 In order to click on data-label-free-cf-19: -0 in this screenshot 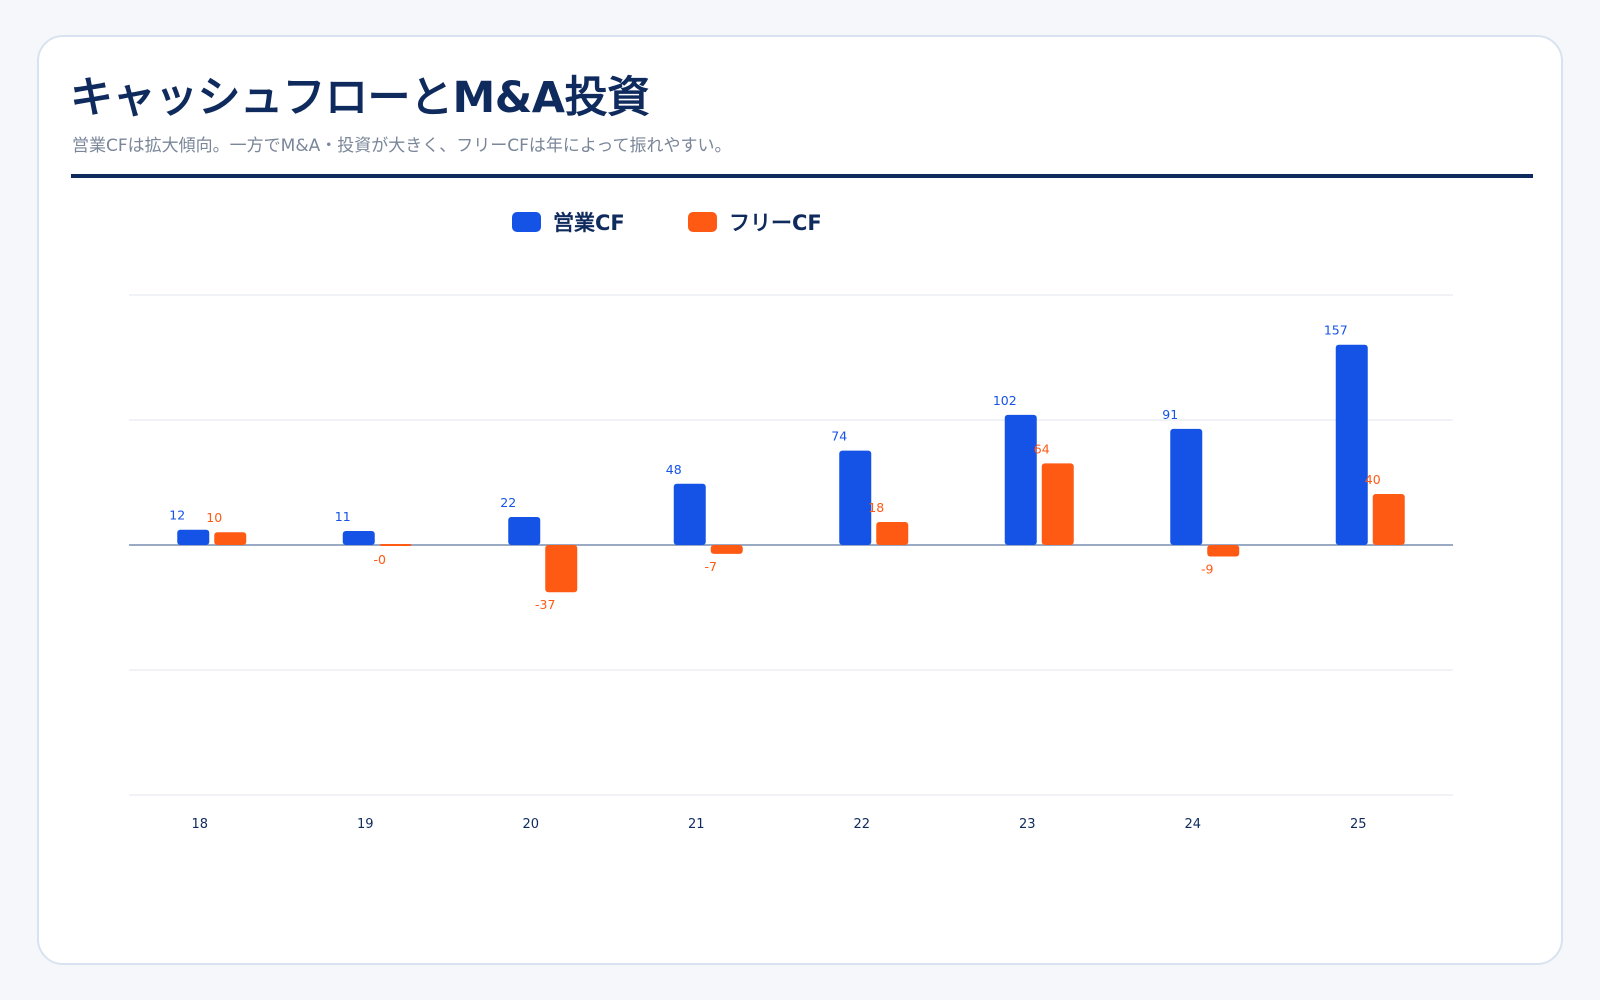, I will do `click(380, 559)`.